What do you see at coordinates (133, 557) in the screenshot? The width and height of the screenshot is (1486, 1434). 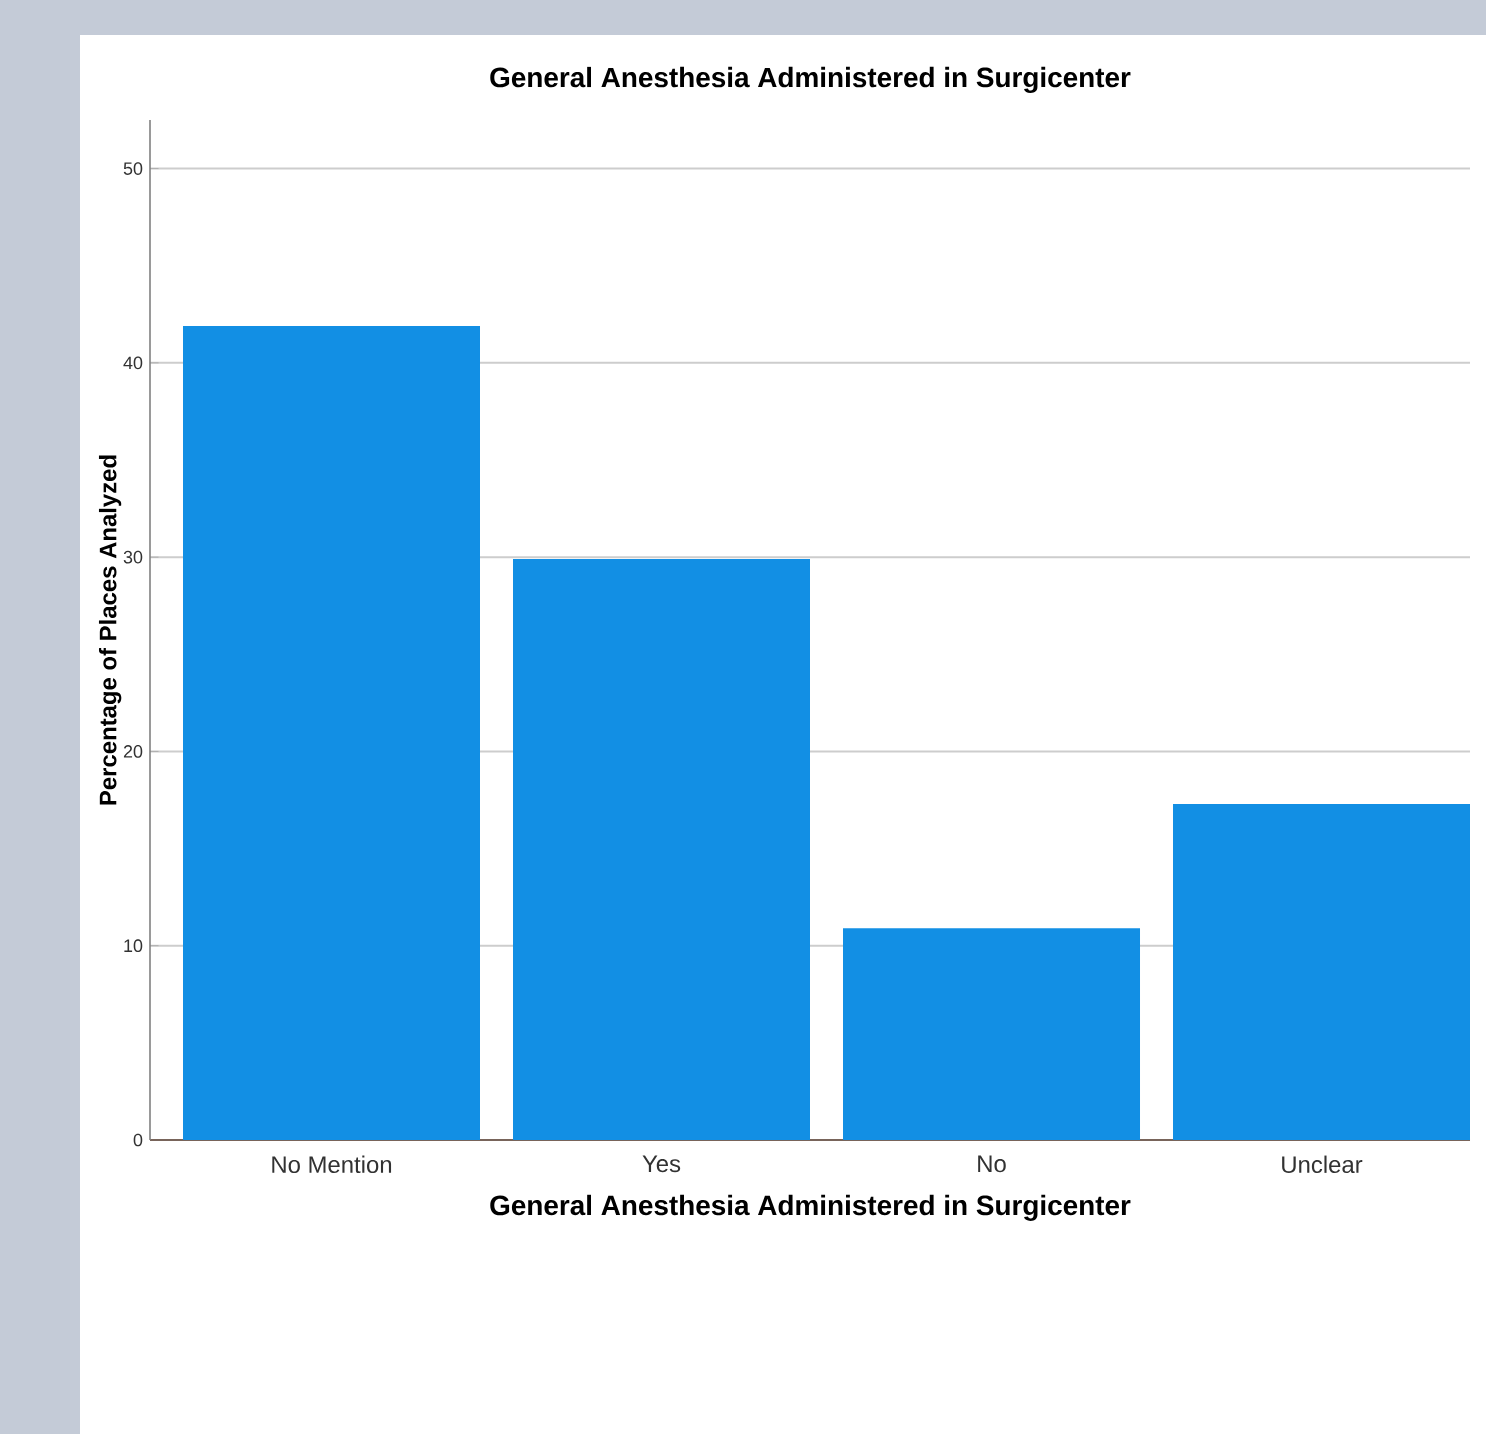 I see `y-tick-label: 30` at bounding box center [133, 557].